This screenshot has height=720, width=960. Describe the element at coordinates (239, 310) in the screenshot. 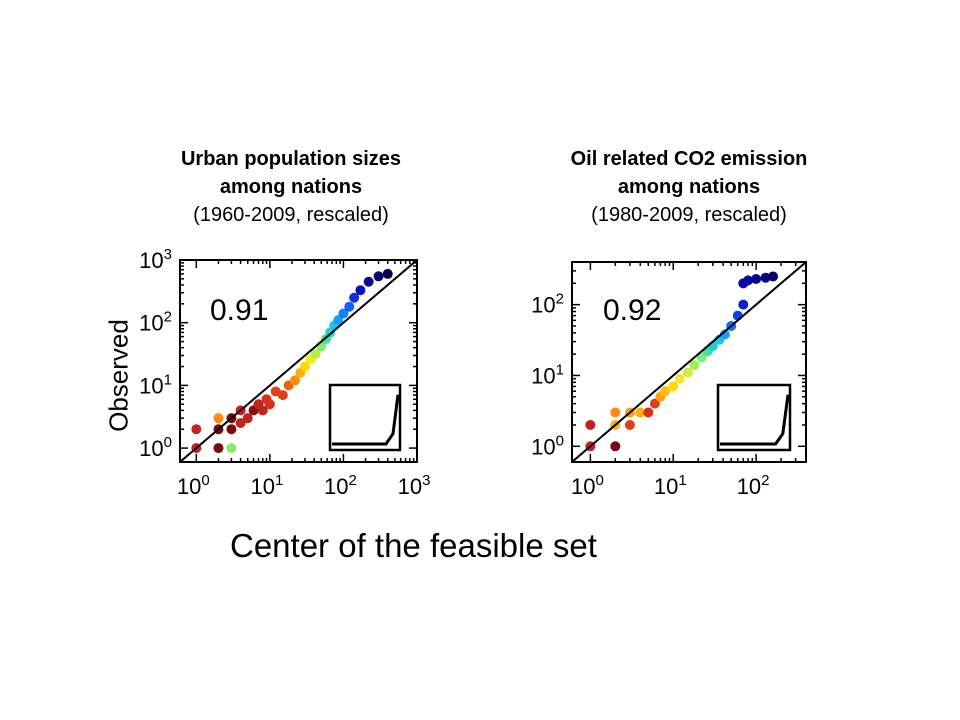

I see `correlation-value: 0.91` at that location.